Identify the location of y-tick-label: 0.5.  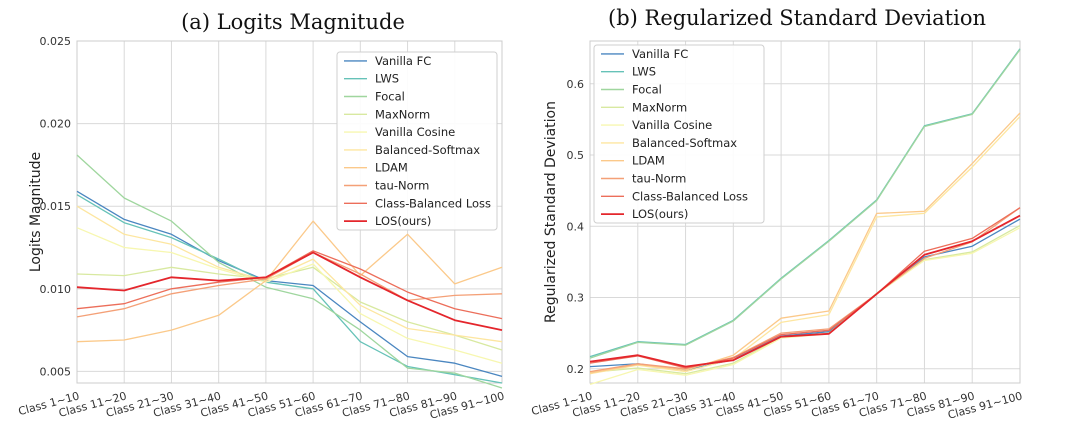
(576, 155).